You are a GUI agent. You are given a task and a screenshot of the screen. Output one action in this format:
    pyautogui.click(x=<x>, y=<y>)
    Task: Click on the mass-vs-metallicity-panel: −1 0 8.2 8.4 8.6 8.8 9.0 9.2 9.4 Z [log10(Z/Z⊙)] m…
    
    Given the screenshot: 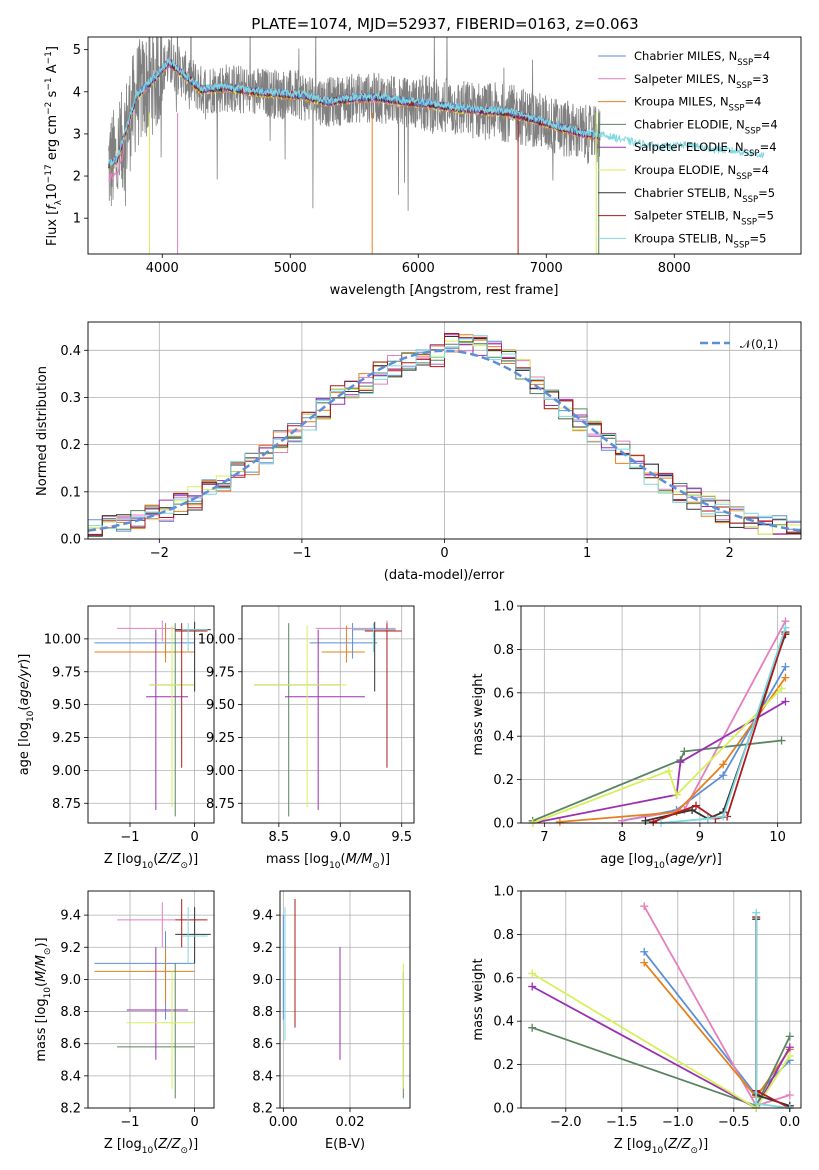 What is the action you would take?
    pyautogui.click(x=124, y=1023)
    